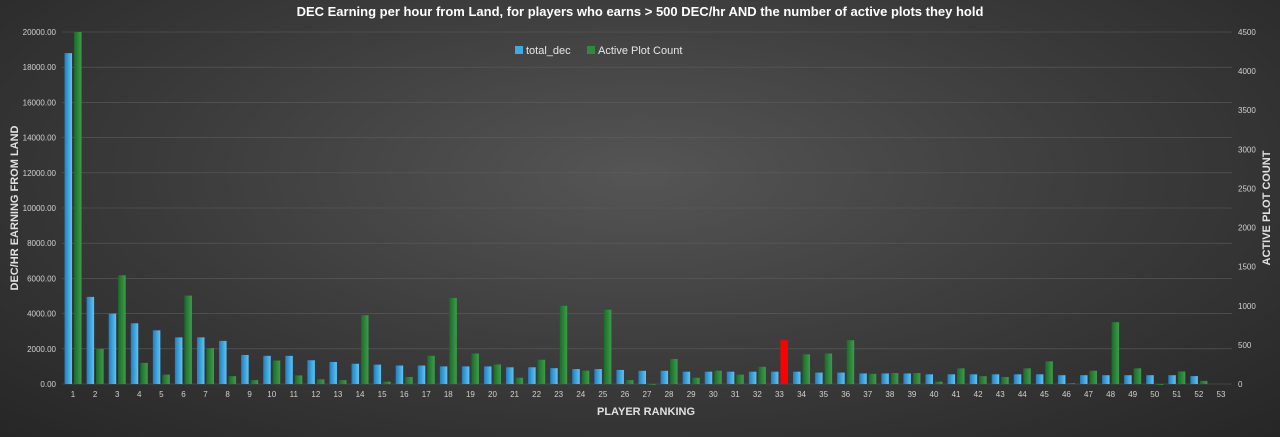 Image resolution: width=1280 pixels, height=437 pixels. Describe the element at coordinates (514, 394) in the screenshot. I see `x-tick-label: 21` at that location.